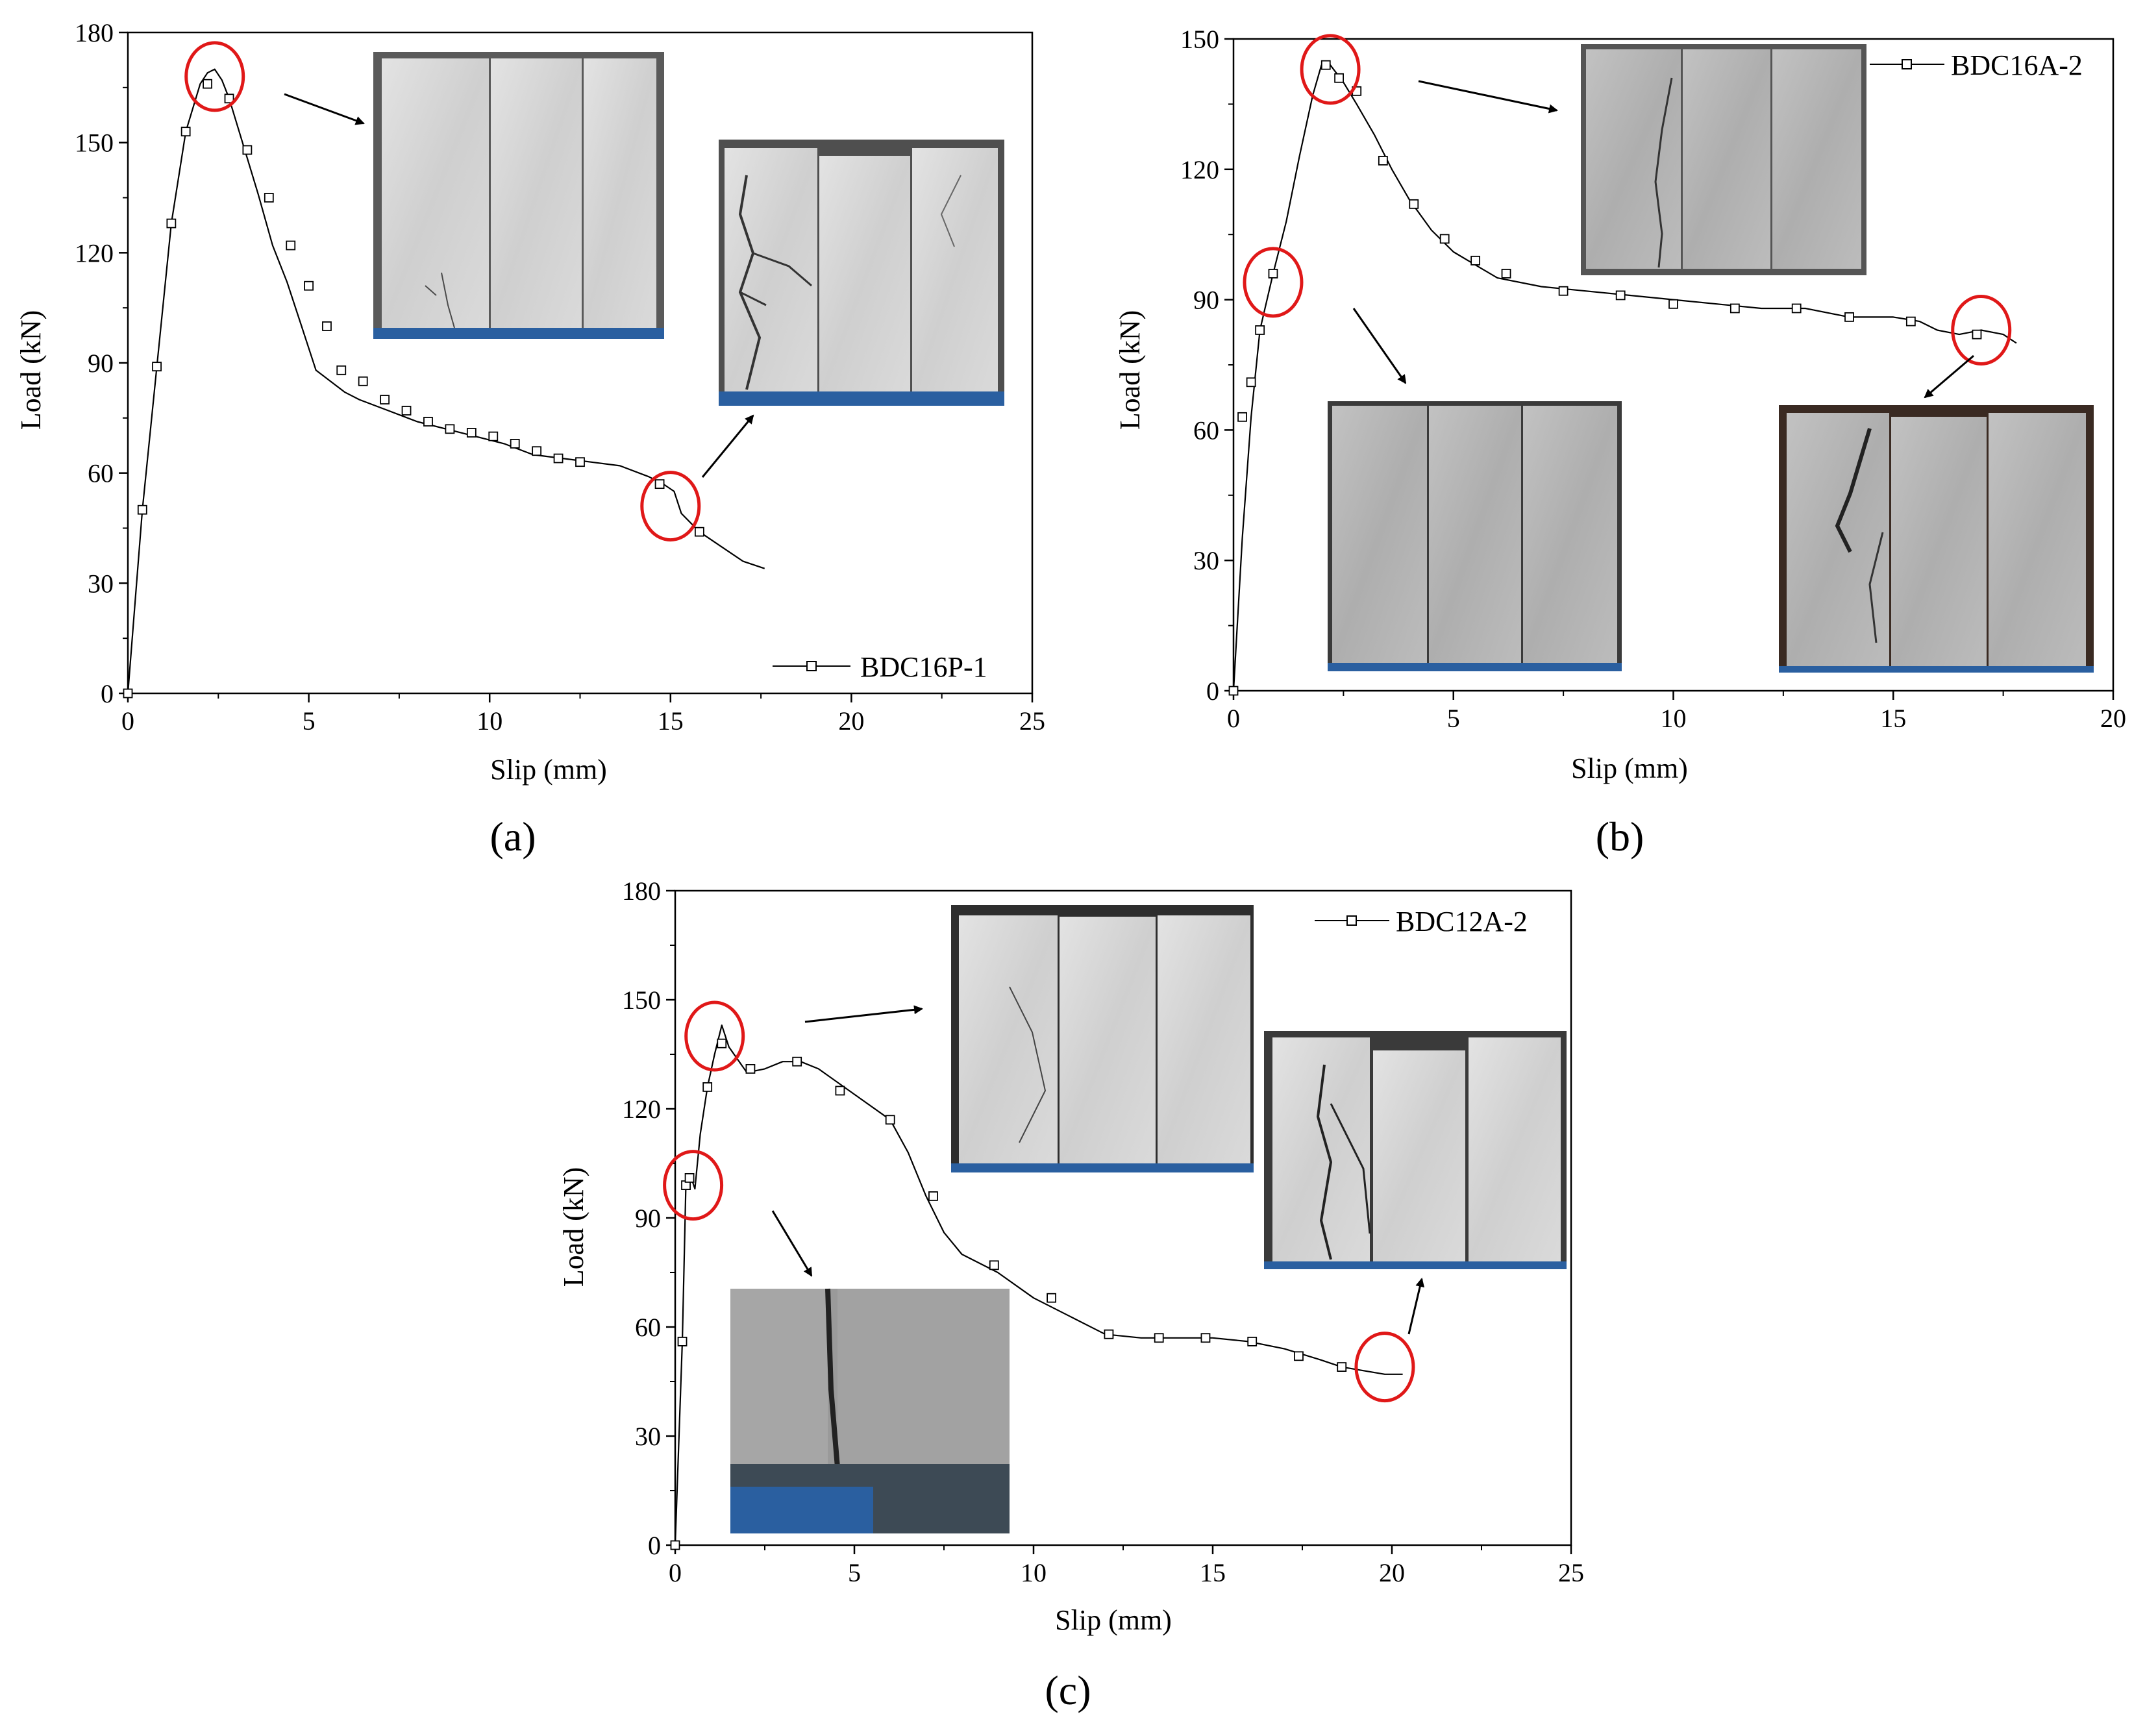 The height and width of the screenshot is (1736, 2145). Describe the element at coordinates (1674, 718) in the screenshot. I see `x-tick-label: 10` at that location.